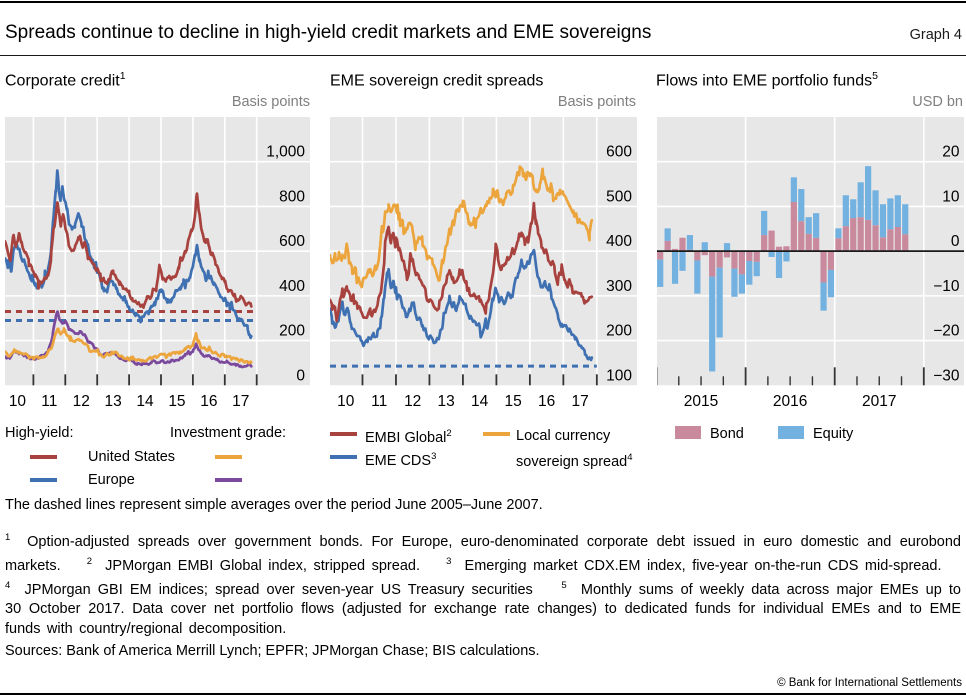 The image size is (966, 700). I want to click on y-axis-labels: 100 200 300 400 500 600, so click(619, 264).